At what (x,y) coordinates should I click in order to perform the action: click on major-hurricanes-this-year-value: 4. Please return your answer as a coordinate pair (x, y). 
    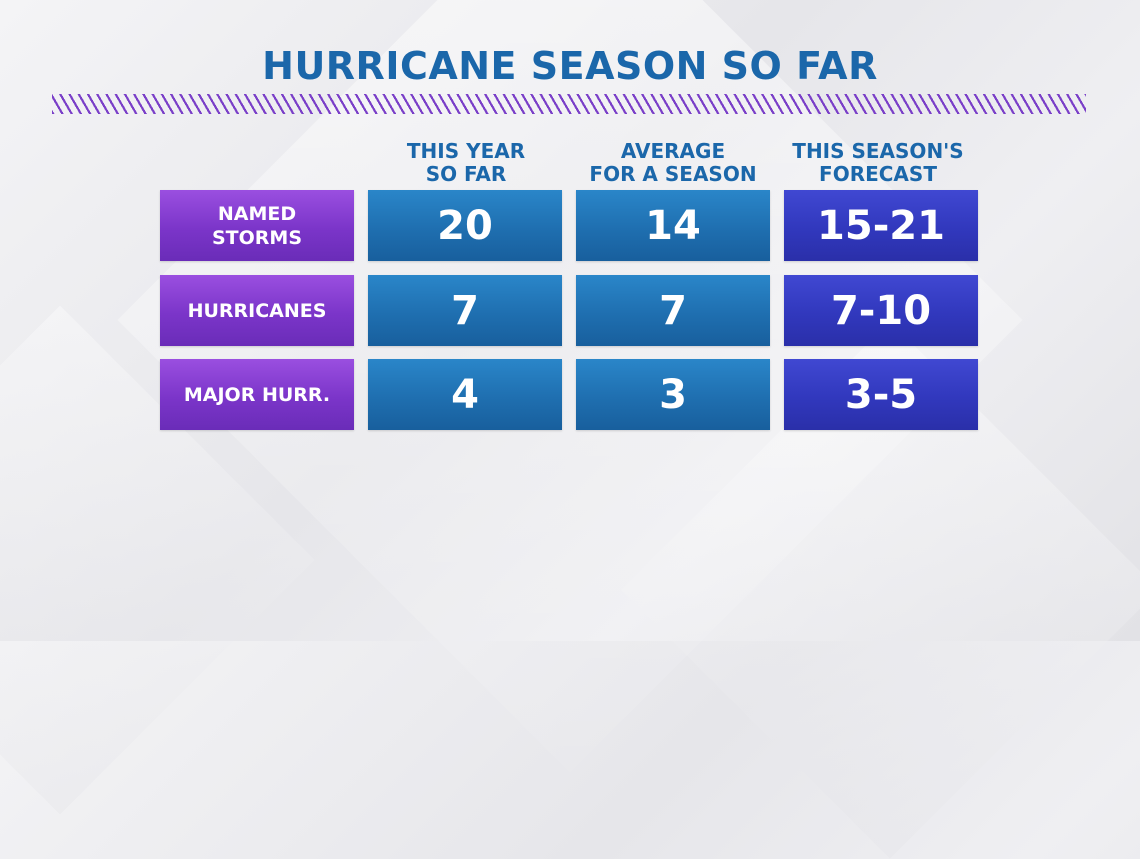
    Looking at the image, I should click on (465, 394).